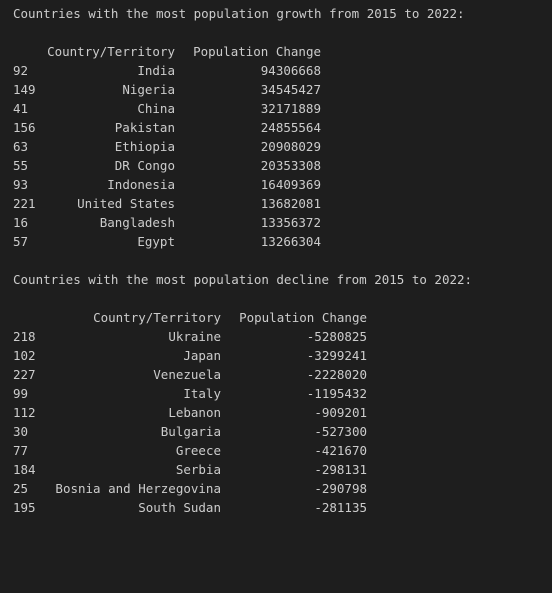 This screenshot has width=552, height=593. What do you see at coordinates (138, 488) in the screenshot?
I see `row-country: Bosnia and Herzegovina` at bounding box center [138, 488].